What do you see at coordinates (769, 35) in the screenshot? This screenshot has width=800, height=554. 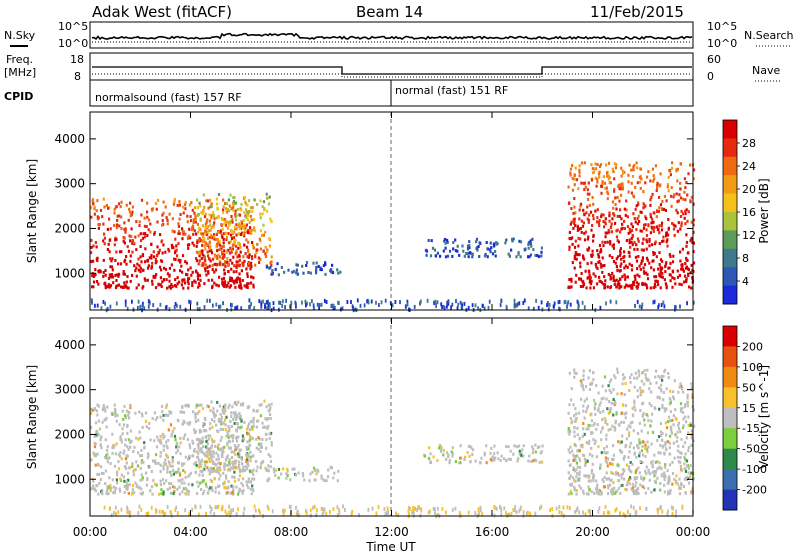 I see `nsearch-label: N.Search` at bounding box center [769, 35].